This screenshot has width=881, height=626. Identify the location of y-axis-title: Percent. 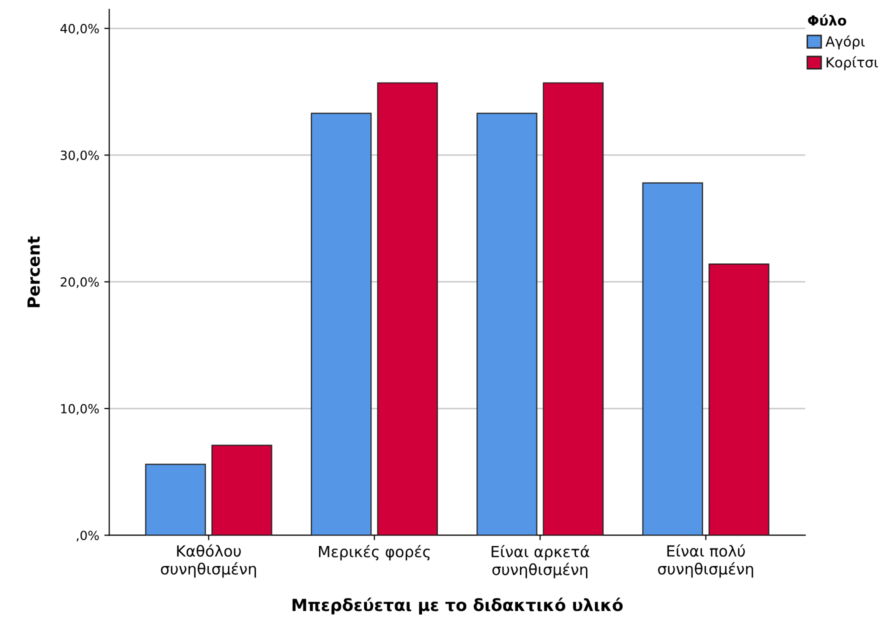
(34, 272).